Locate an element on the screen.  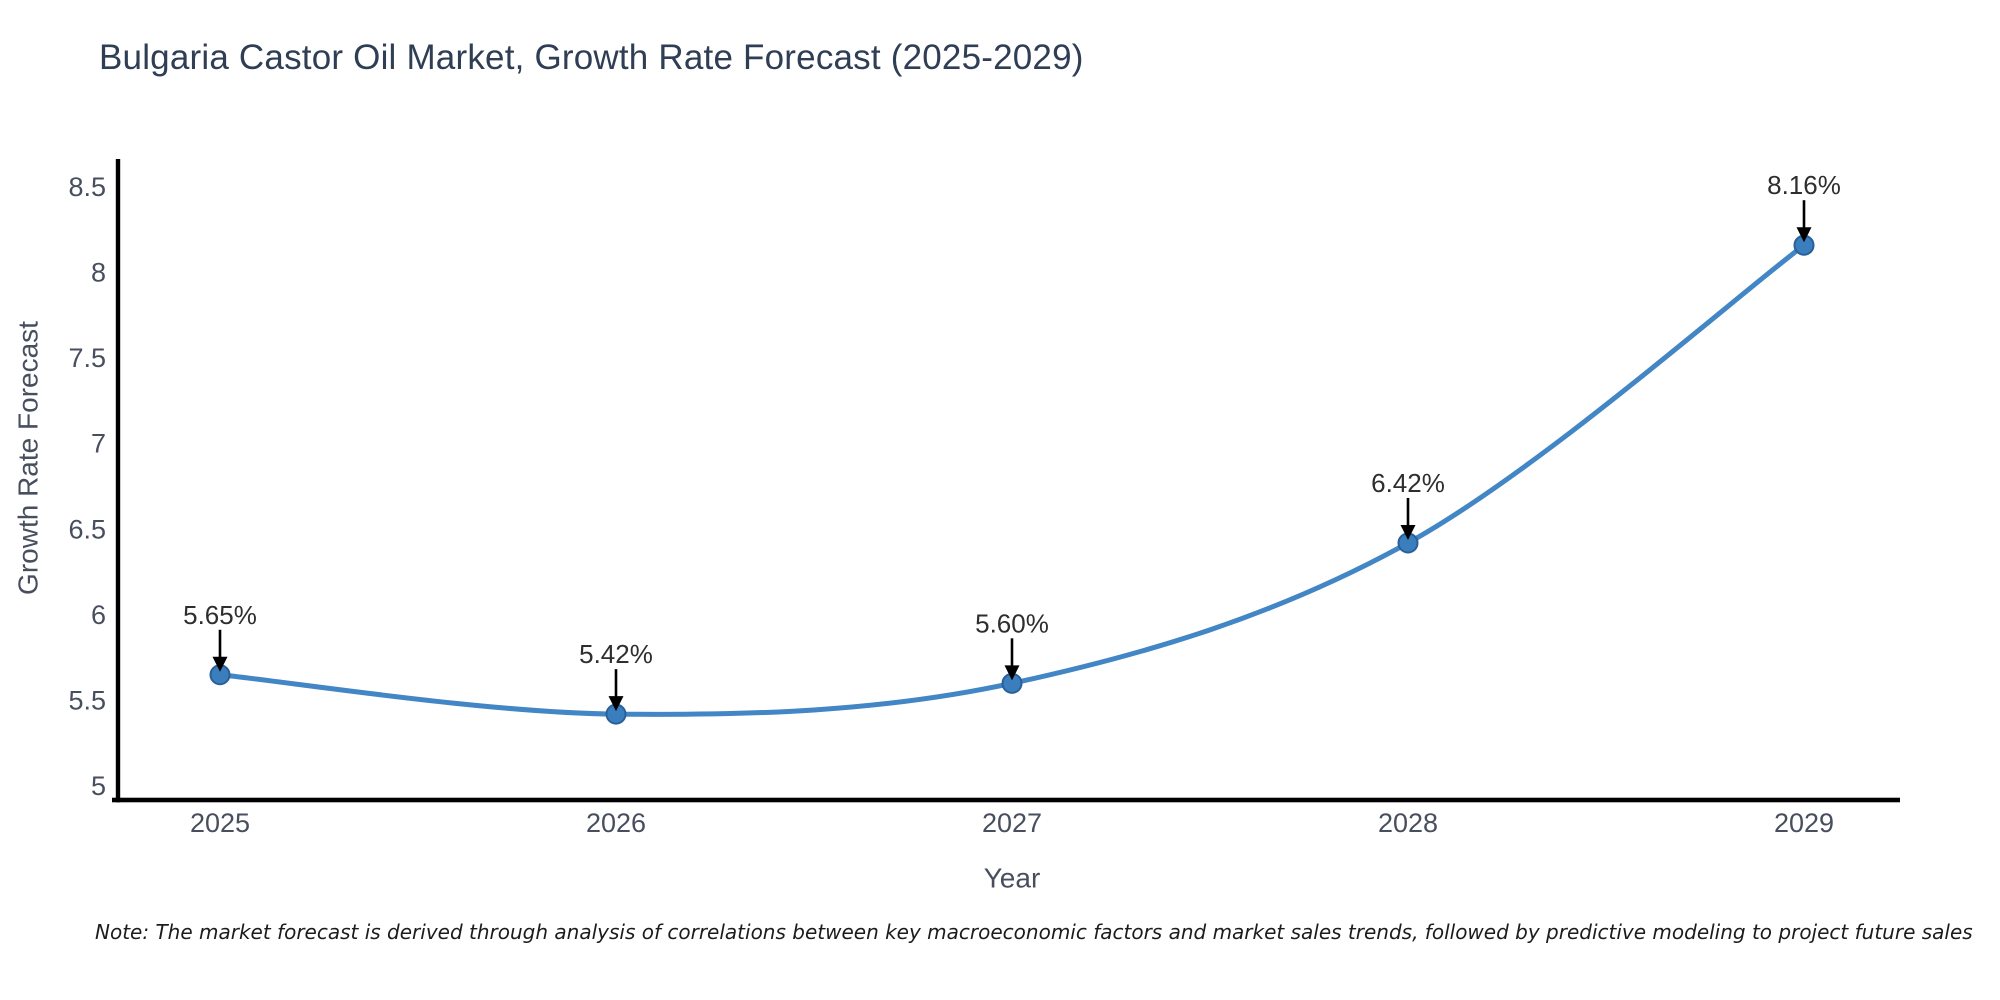
annotation-label: 5.60% is located at coordinates (1012, 623).